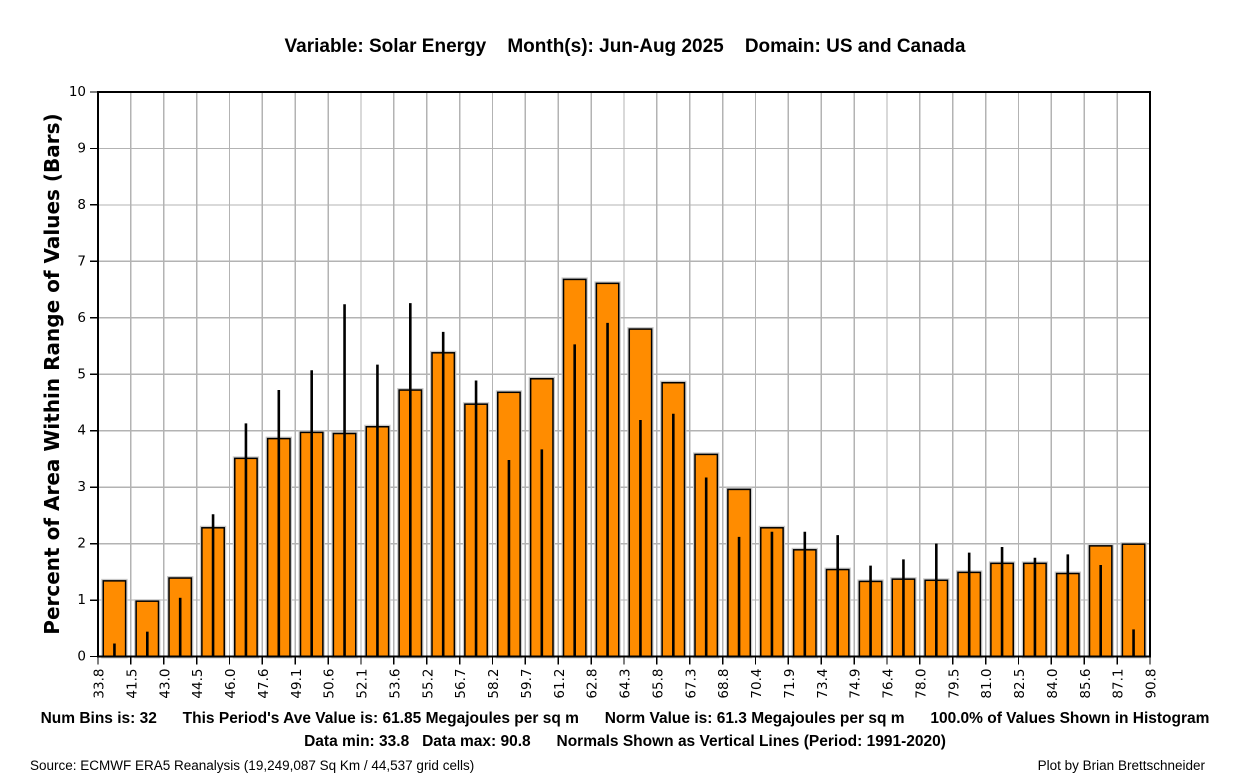 The height and width of the screenshot is (780, 1250). Describe the element at coordinates (1119, 684) in the screenshot. I see `x-tick-label: 87.1` at that location.